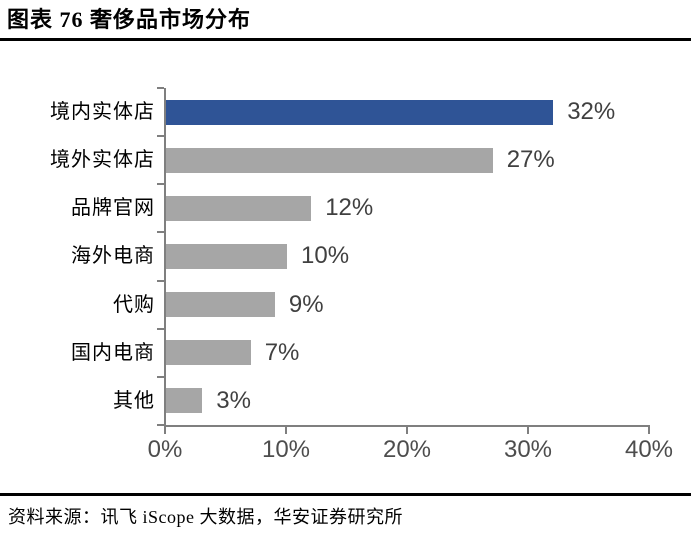 The height and width of the screenshot is (539, 691). I want to click on category-label: 境内实体店, so click(102, 112).